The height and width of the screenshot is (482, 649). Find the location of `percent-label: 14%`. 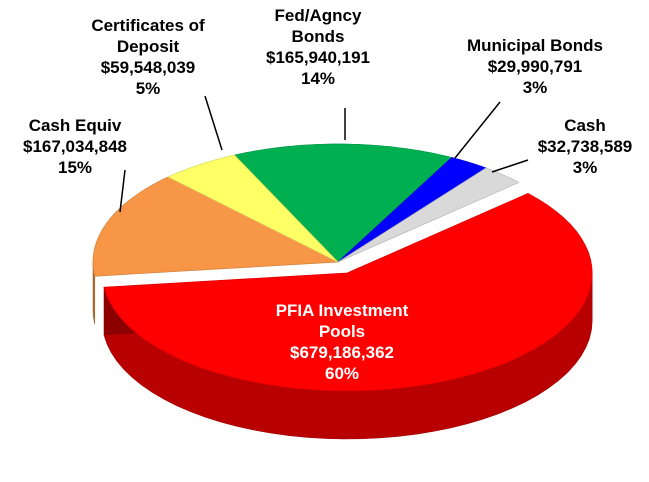

percent-label: 14% is located at coordinates (318, 78).